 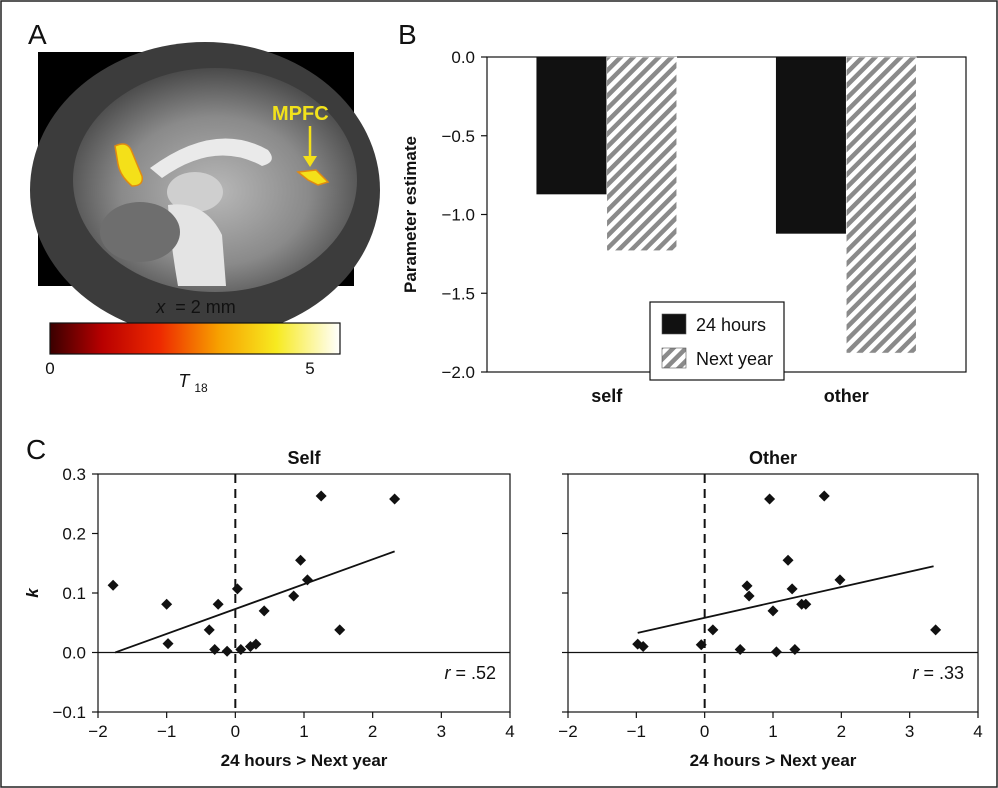 What do you see at coordinates (470, 673) in the screenshot?
I see `r-value-label: r = .52` at bounding box center [470, 673].